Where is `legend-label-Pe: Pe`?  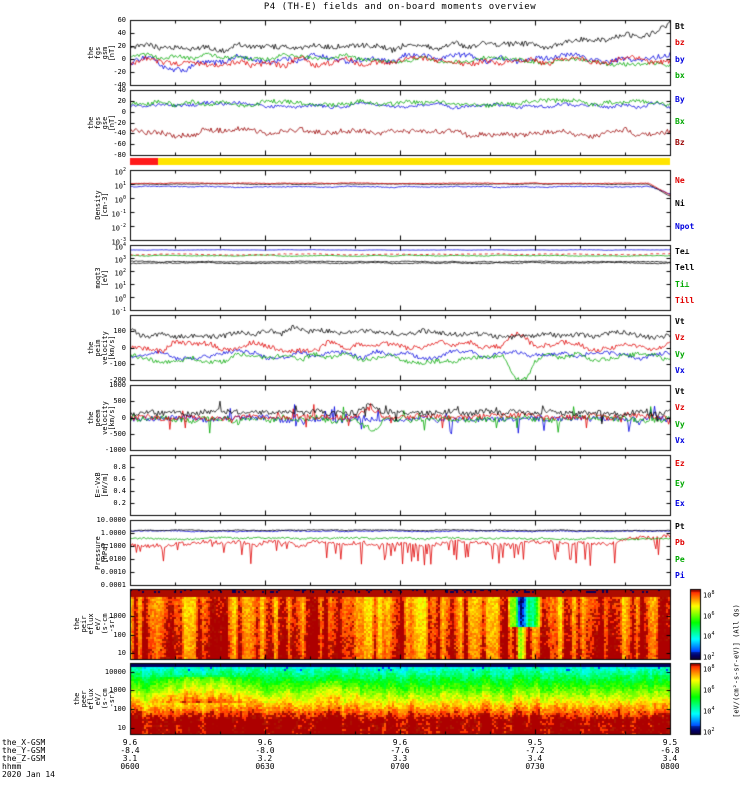
legend-label-Pe: Pe is located at coordinates (680, 559).